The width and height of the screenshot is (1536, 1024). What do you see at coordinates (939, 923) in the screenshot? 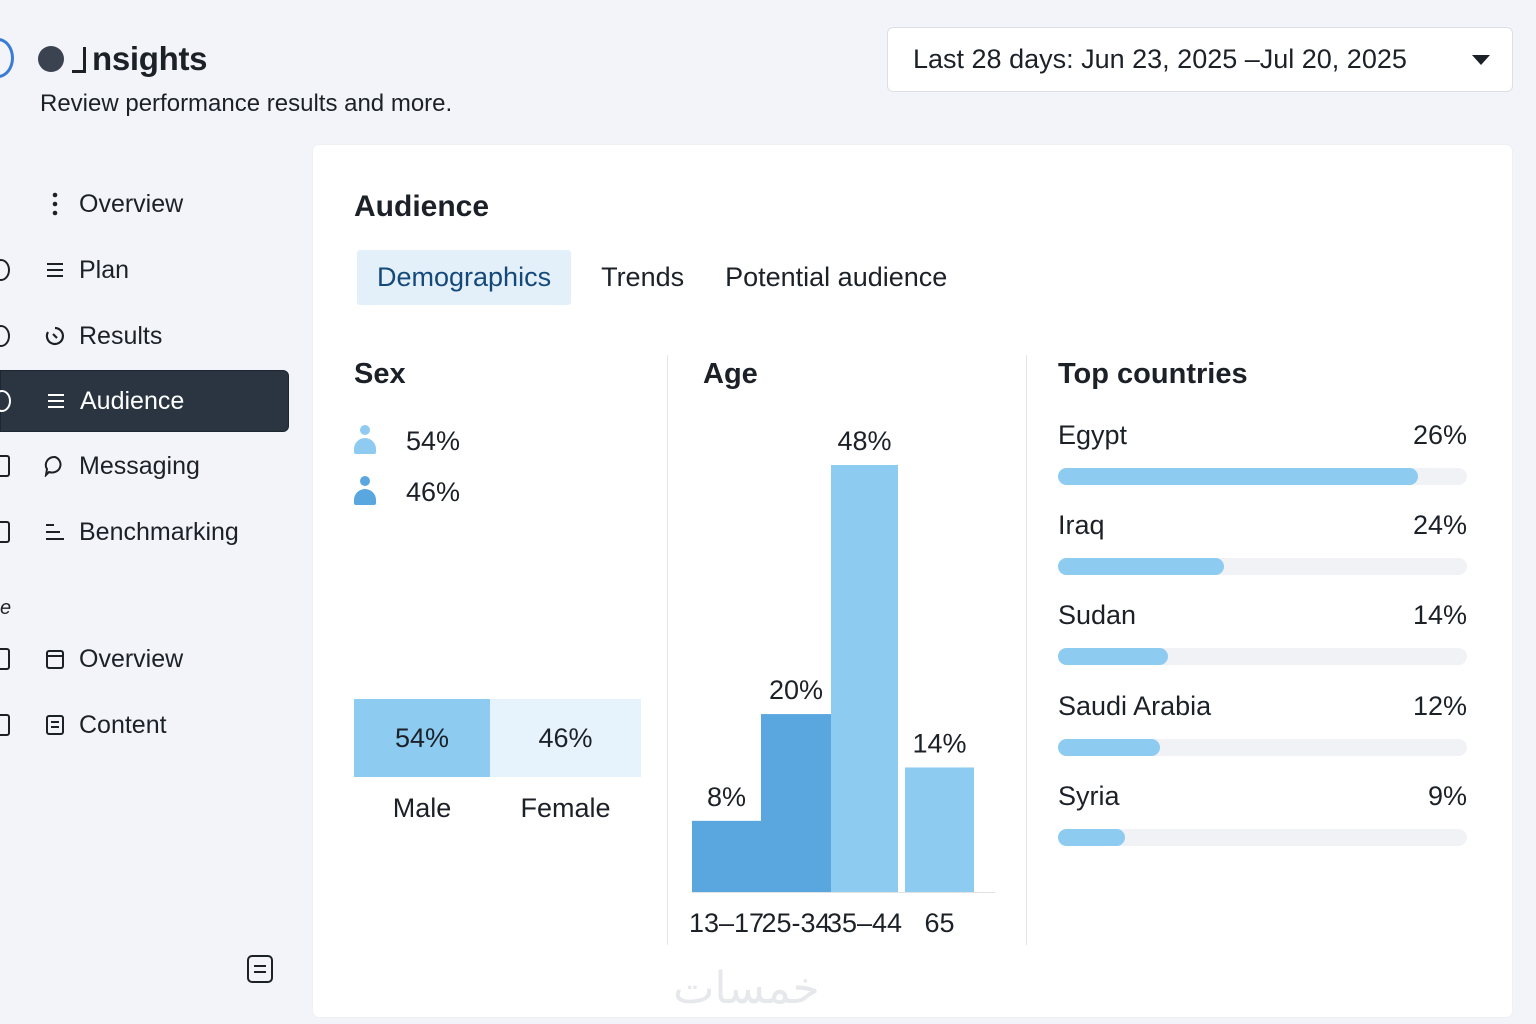
I see `age-tick-label: 65` at bounding box center [939, 923].